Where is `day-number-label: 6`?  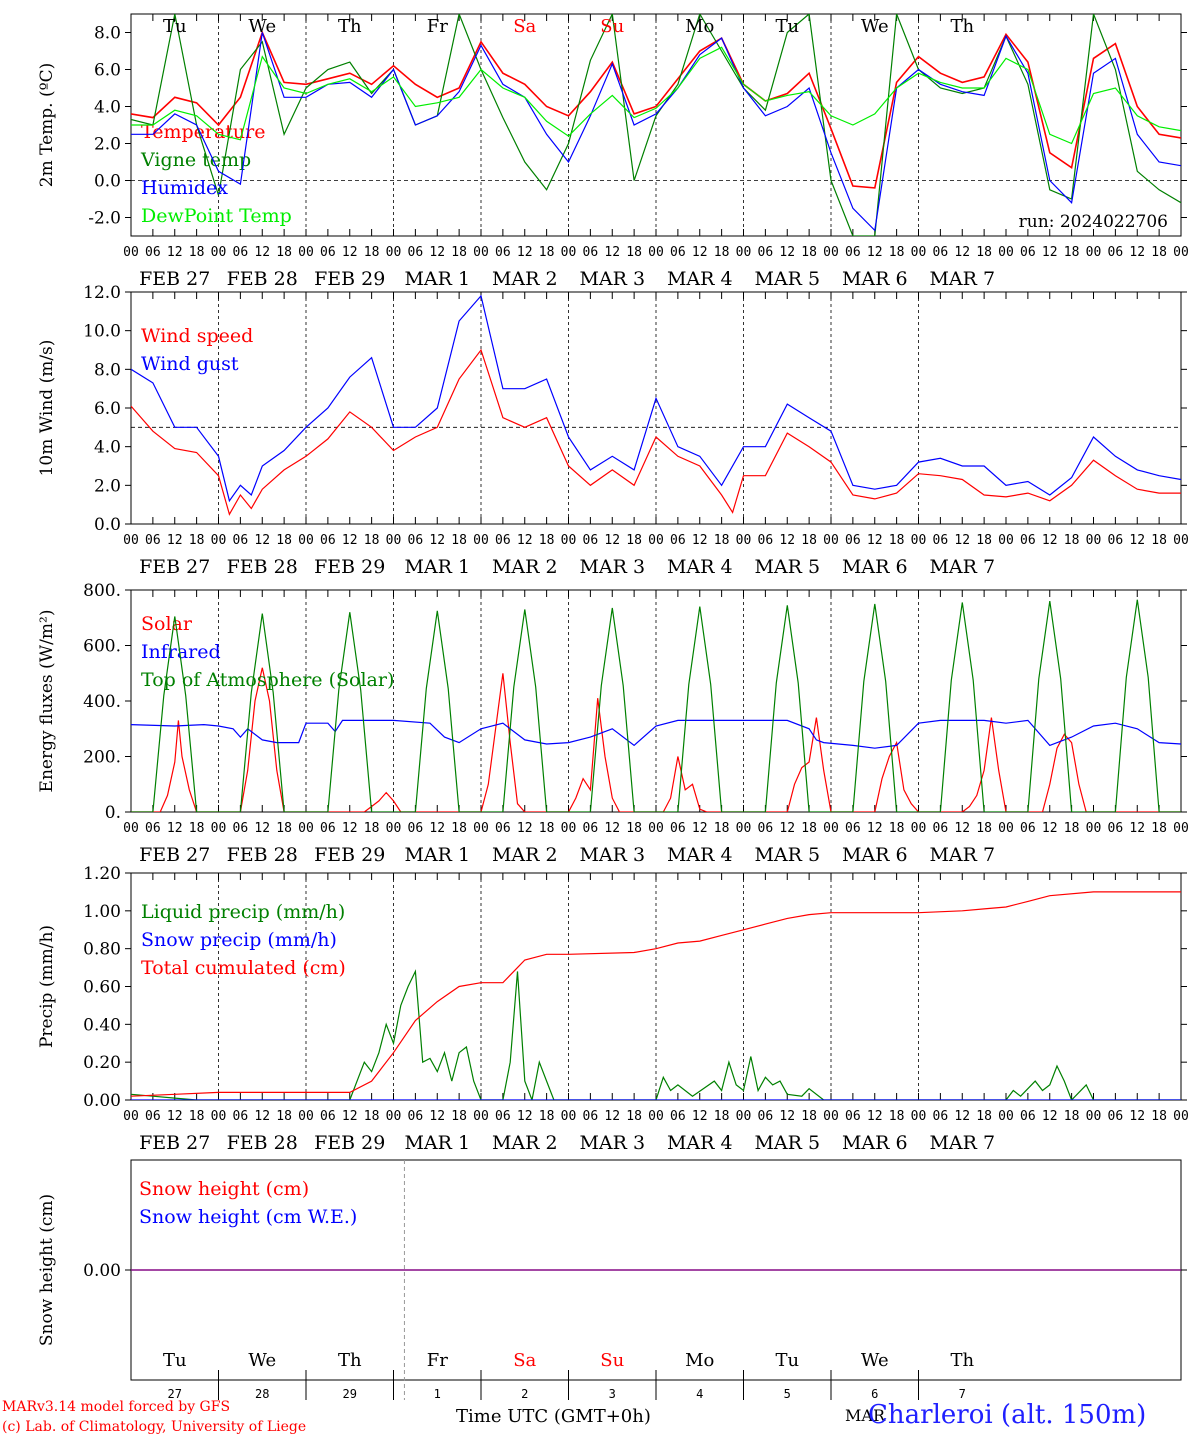
day-number-label: 6 is located at coordinates (874, 1394).